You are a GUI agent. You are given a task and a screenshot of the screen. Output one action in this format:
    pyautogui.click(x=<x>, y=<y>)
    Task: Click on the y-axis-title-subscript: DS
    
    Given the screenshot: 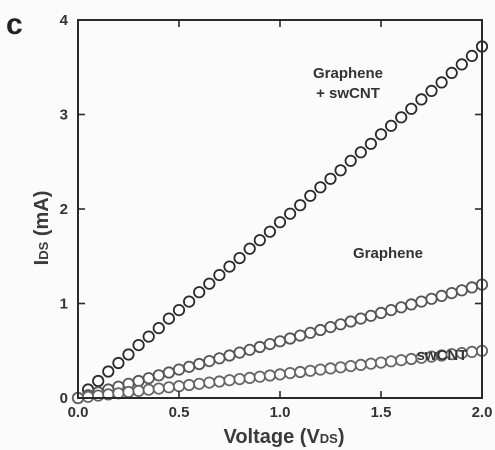 What is the action you would take?
    pyautogui.click(x=43, y=250)
    